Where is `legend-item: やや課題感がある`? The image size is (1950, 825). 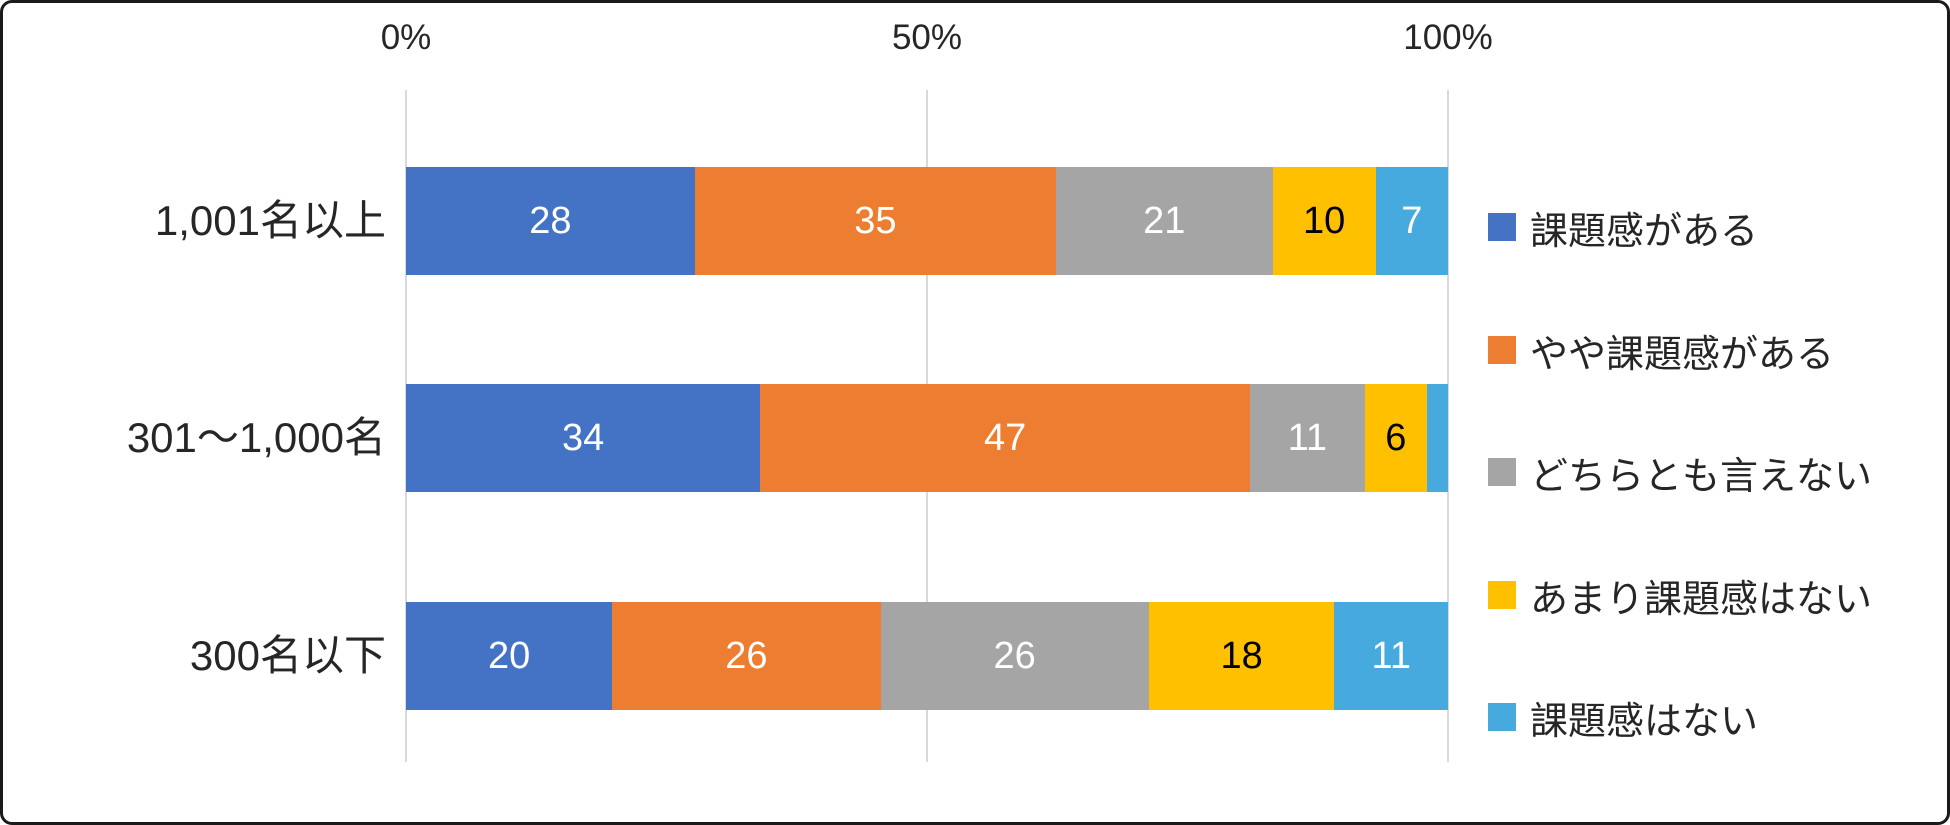 legend-item: やや課題感がある is located at coordinates (1661, 352).